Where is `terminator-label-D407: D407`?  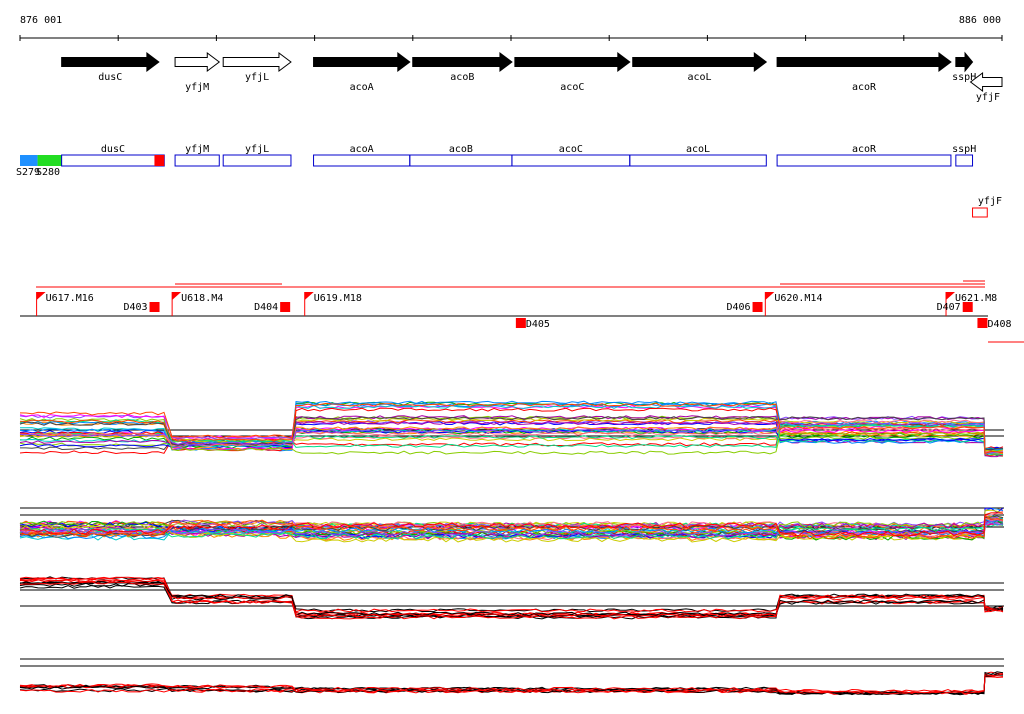
terminator-label-D407: D407 is located at coordinates (949, 307).